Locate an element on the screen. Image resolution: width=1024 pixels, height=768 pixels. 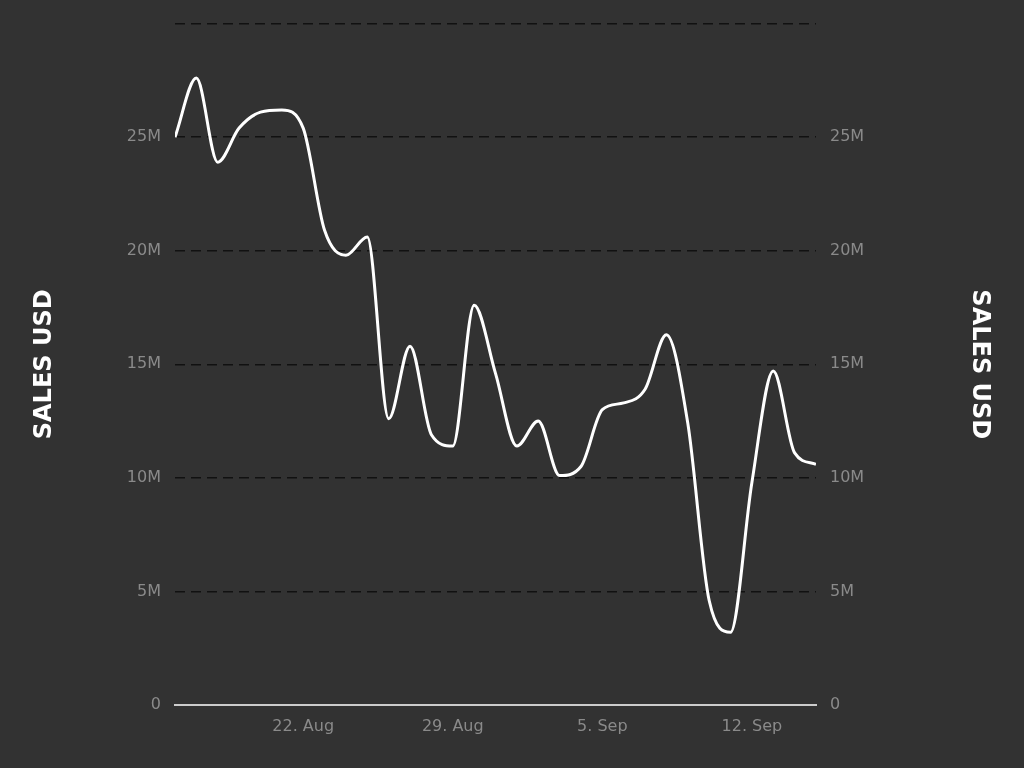
x-tick-label: 29. Aug is located at coordinates (452, 725).